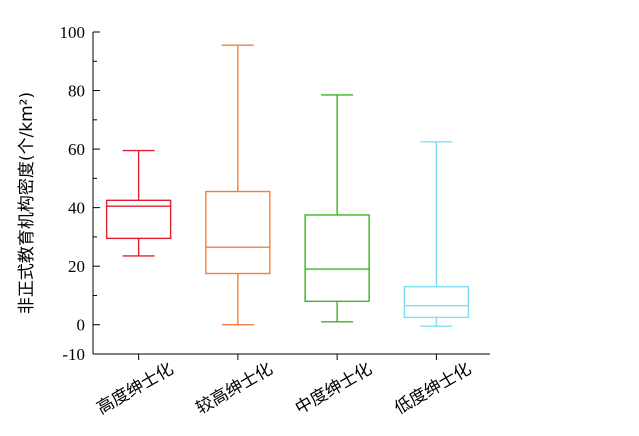  Describe the element at coordinates (334, 389) in the screenshot. I see `x-category-label: 中度绅士化` at that location.